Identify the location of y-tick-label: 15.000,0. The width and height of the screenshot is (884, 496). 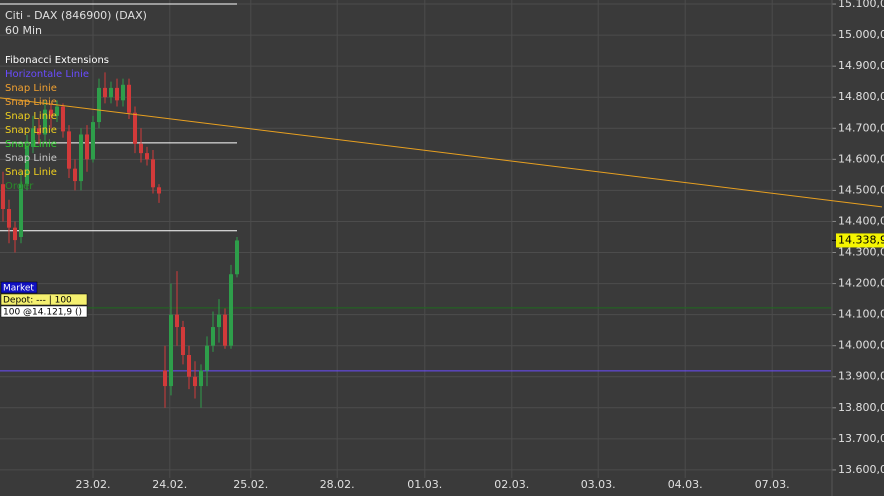
(861, 34).